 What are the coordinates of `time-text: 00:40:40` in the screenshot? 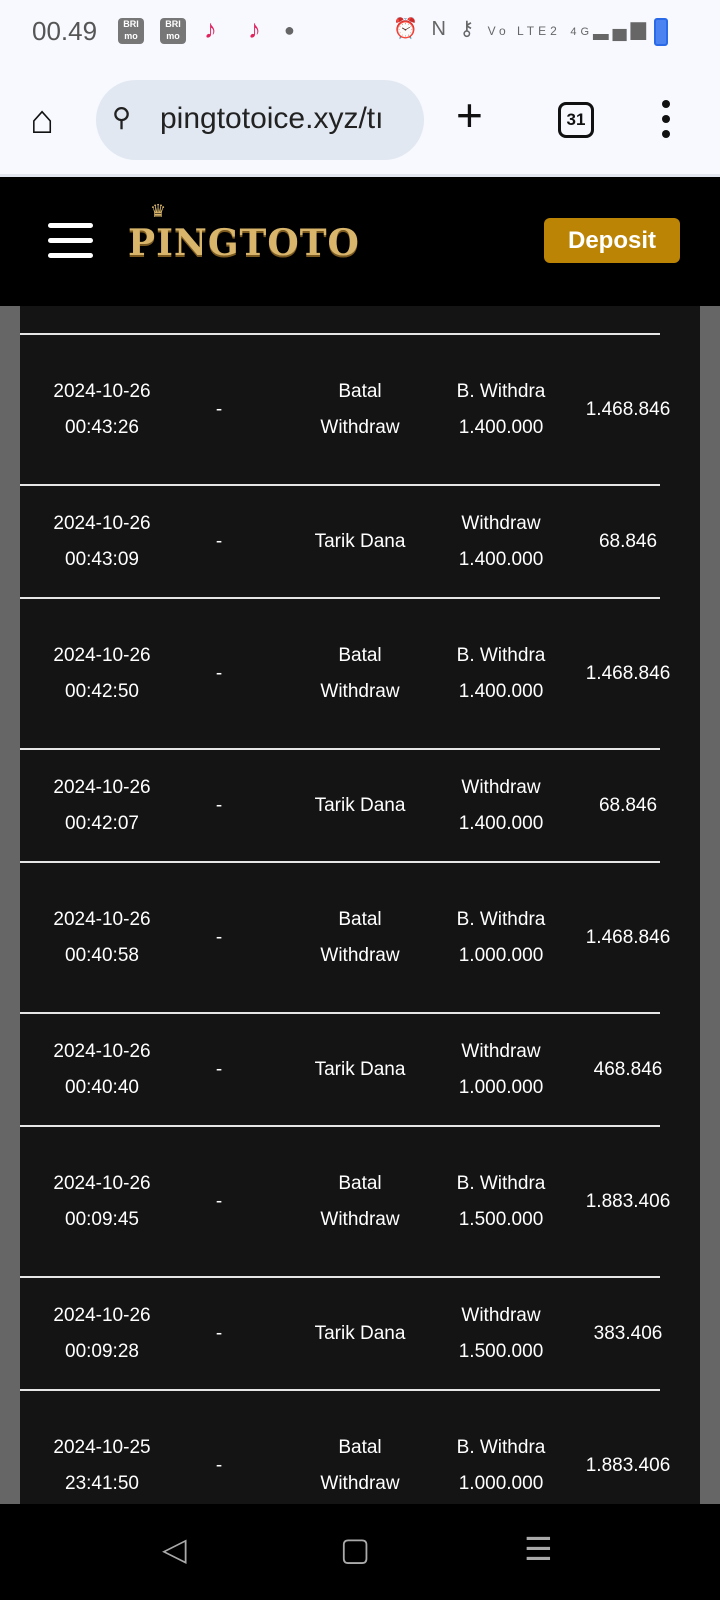 It's located at (102, 1087).